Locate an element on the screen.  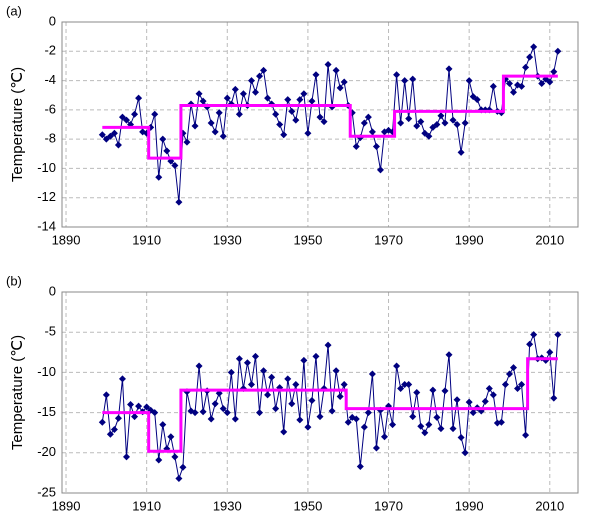
panel-label: (b) is located at coordinates (14, 280).